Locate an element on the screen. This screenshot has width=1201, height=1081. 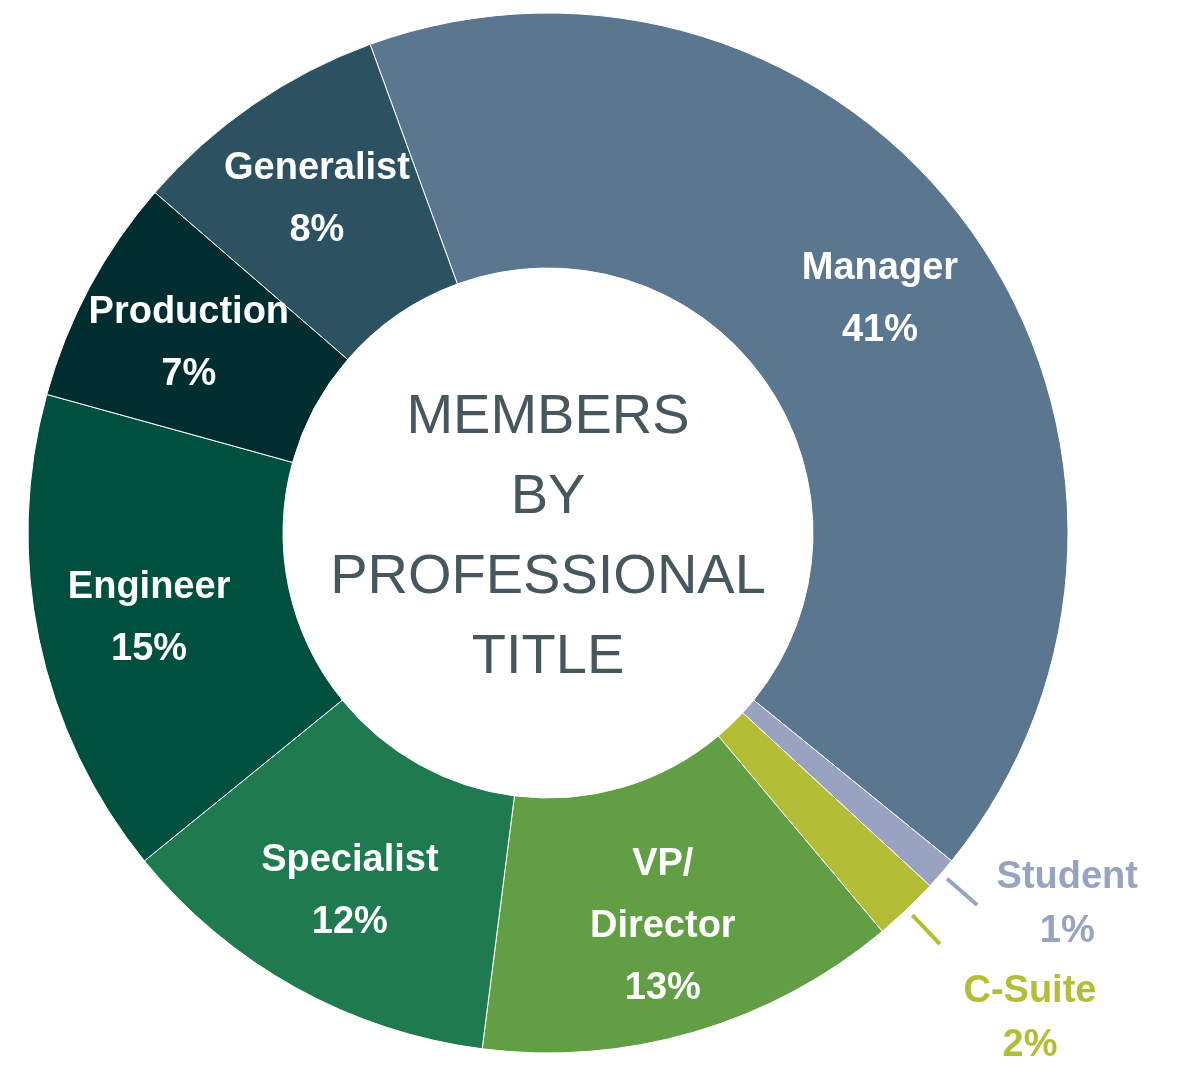
slice-label: Generalist is located at coordinates (317, 166).